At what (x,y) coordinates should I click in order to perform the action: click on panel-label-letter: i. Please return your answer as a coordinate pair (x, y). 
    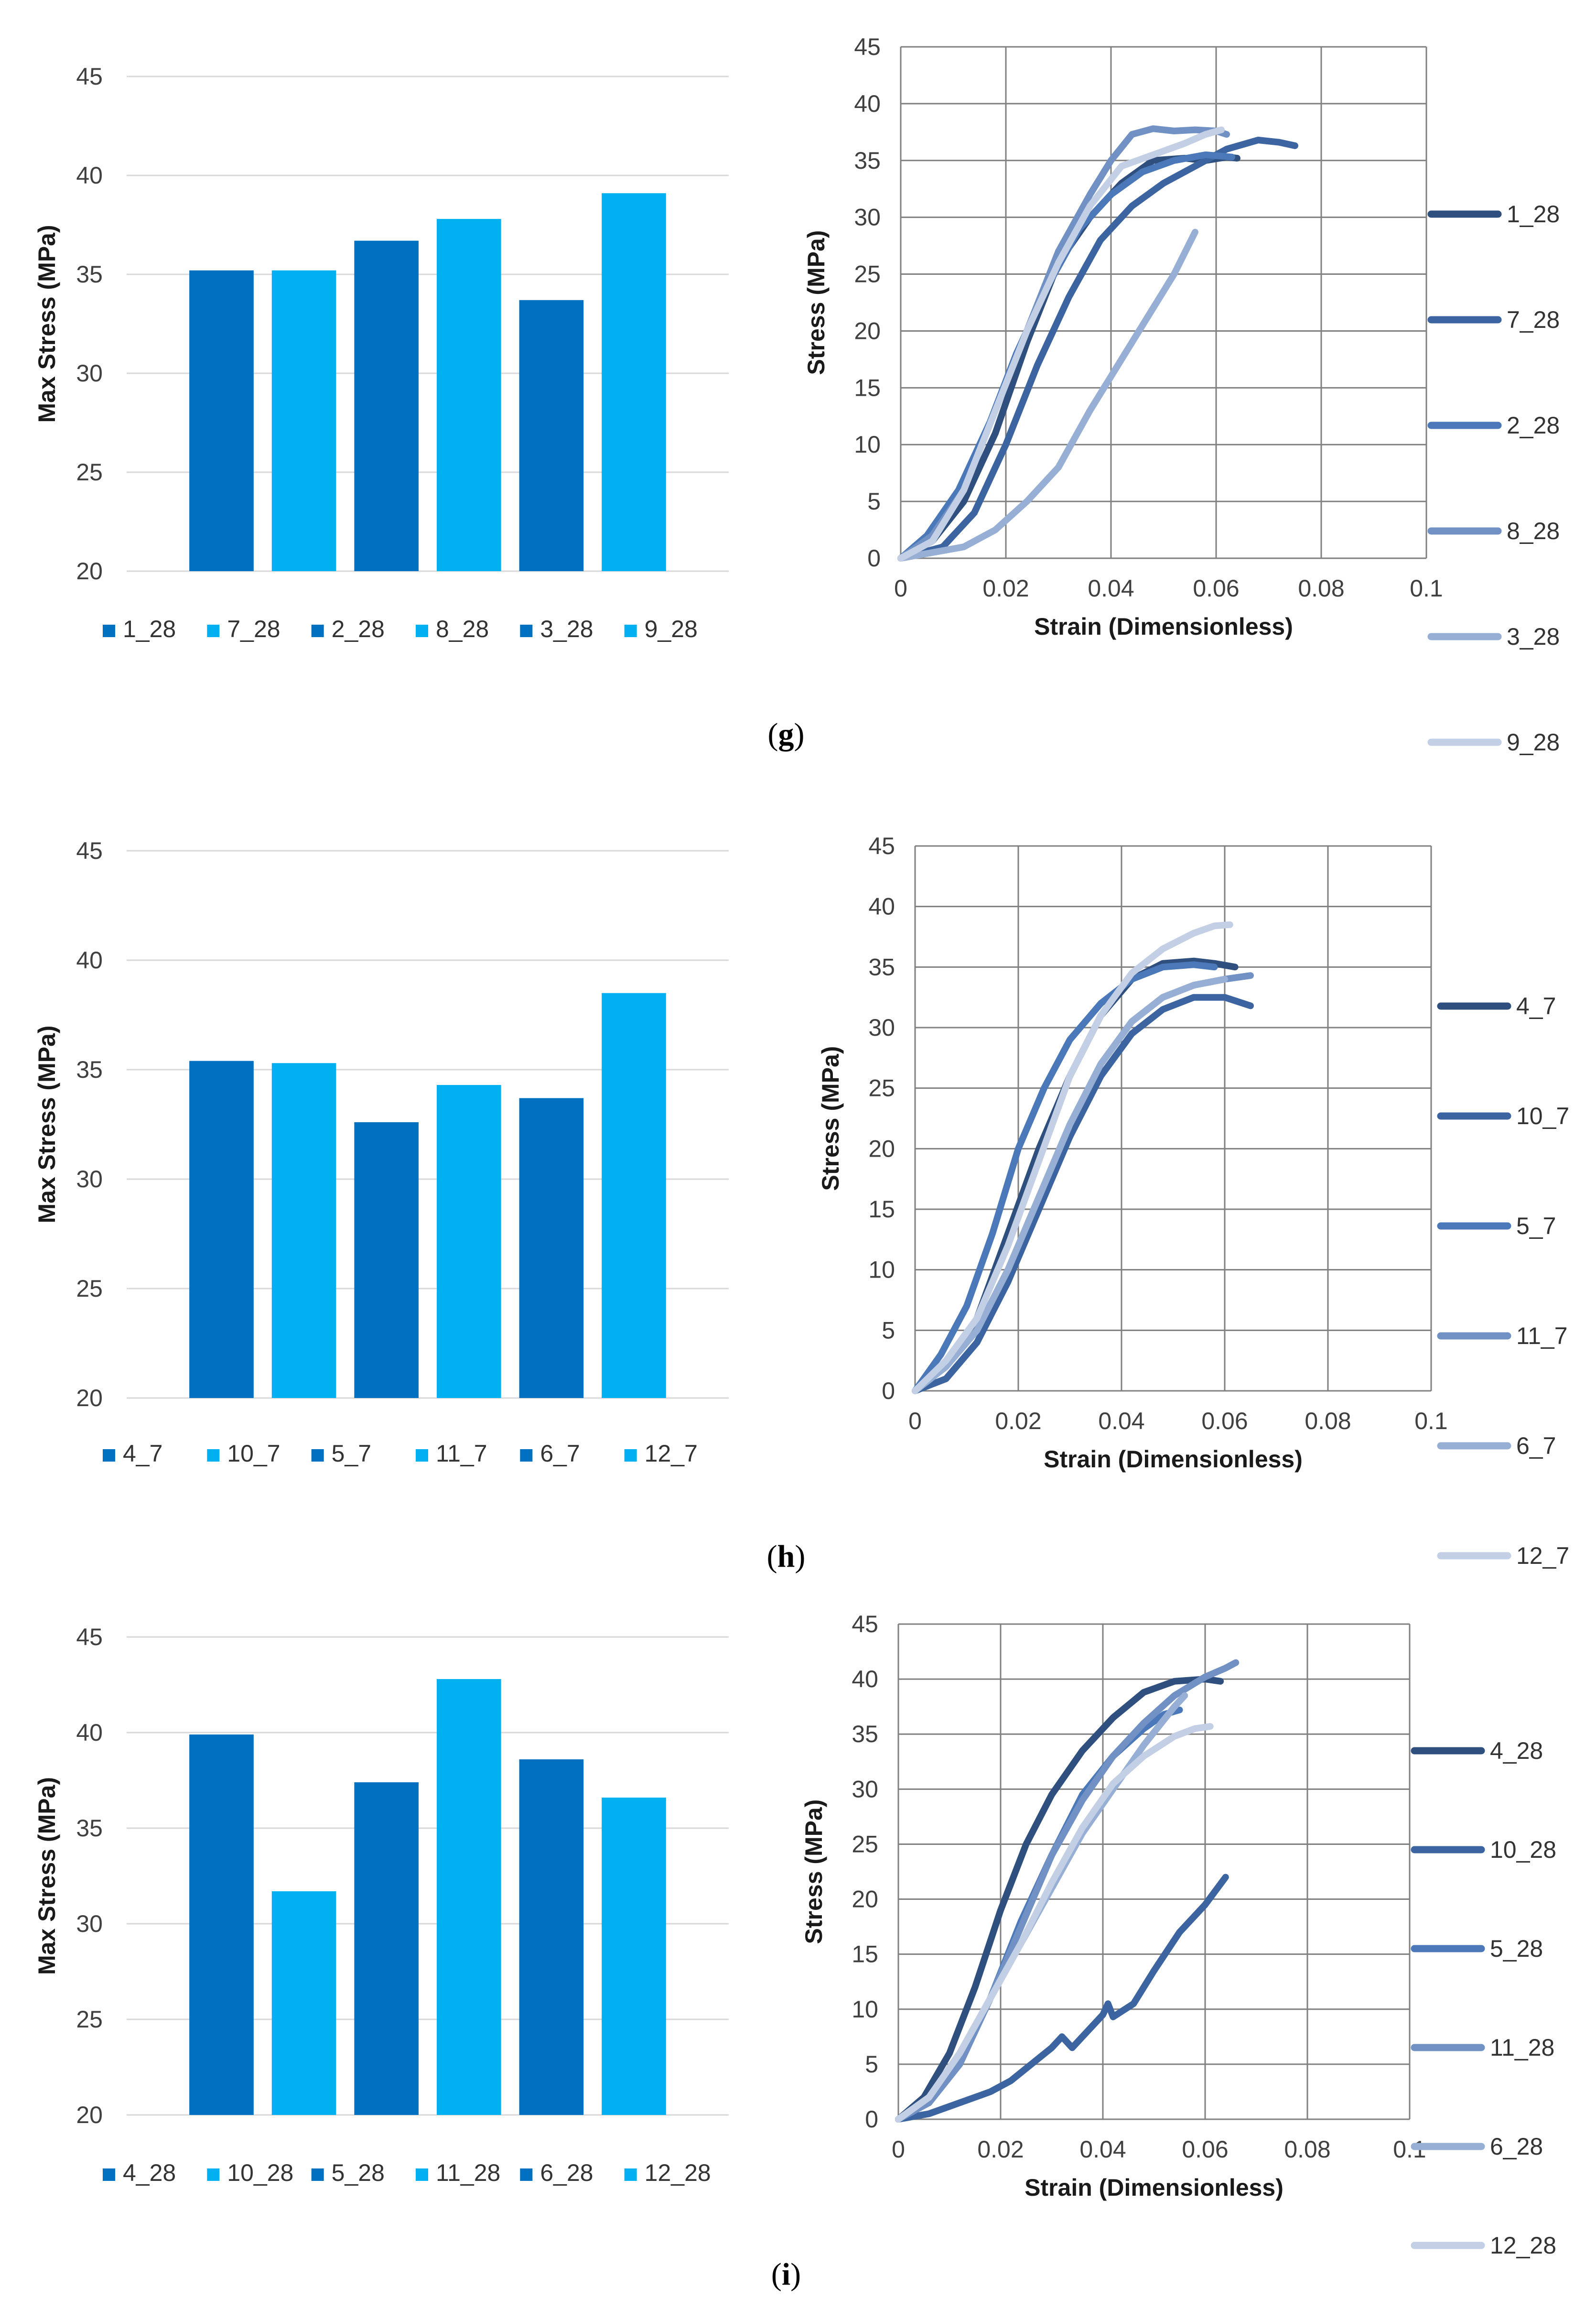
    Looking at the image, I should click on (786, 2275).